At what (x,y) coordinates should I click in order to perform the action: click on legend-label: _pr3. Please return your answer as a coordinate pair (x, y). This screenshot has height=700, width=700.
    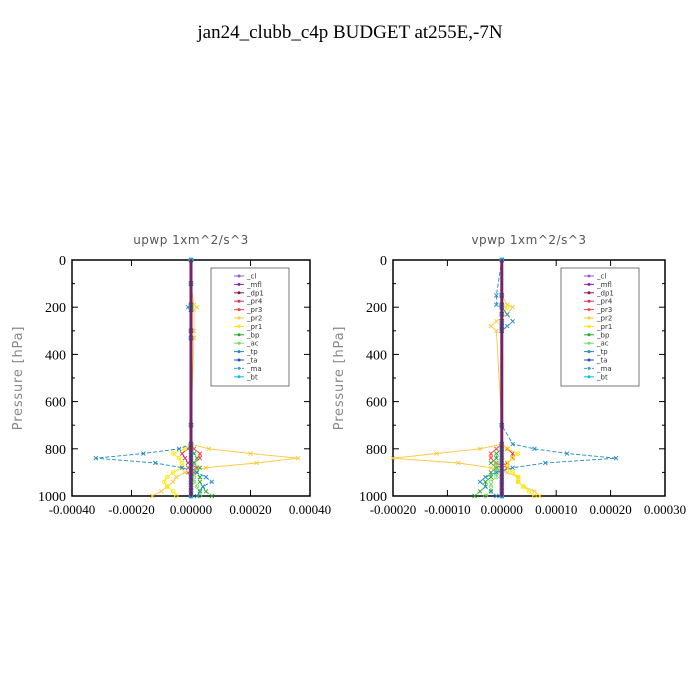
    Looking at the image, I should click on (604, 310).